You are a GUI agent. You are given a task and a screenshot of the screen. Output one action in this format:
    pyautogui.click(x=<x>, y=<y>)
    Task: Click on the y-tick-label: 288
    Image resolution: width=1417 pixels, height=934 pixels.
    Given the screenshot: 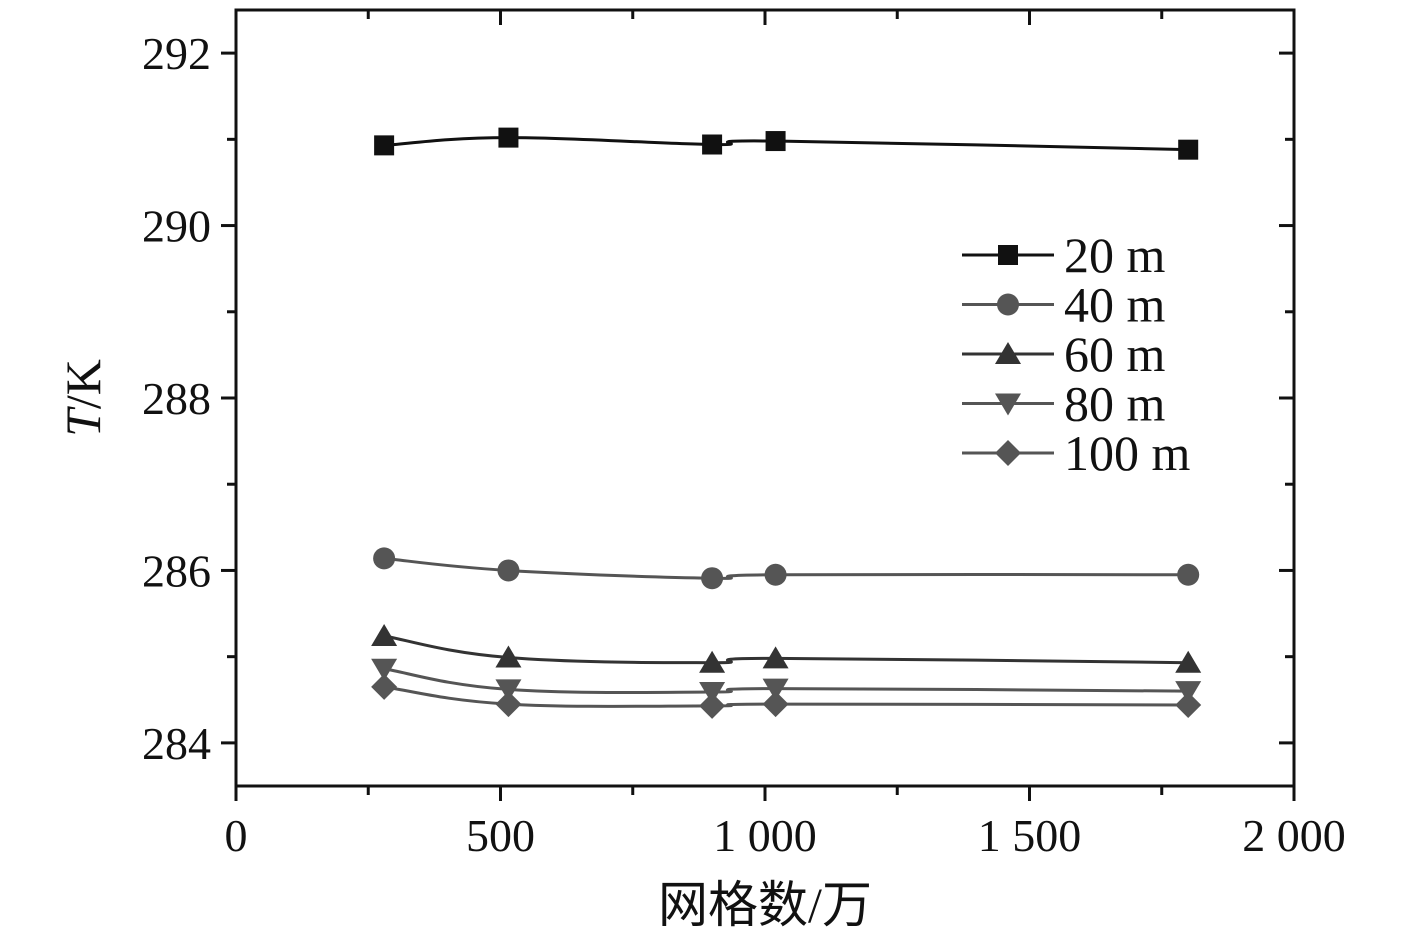 What is the action you would take?
    pyautogui.click(x=176, y=398)
    